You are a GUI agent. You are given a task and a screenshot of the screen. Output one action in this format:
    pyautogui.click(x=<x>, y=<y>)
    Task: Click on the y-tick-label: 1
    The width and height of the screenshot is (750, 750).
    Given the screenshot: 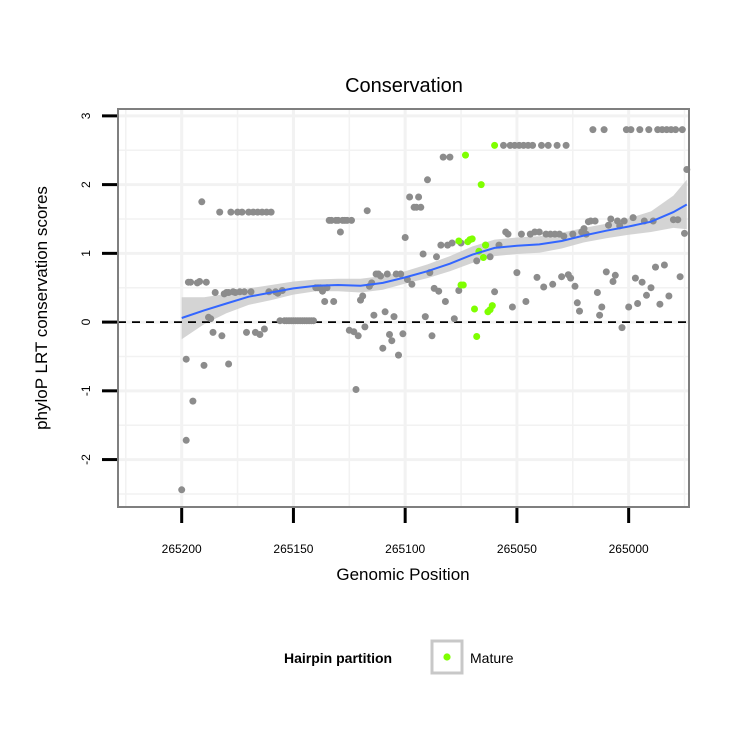 What is the action you would take?
    pyautogui.click(x=86, y=253)
    